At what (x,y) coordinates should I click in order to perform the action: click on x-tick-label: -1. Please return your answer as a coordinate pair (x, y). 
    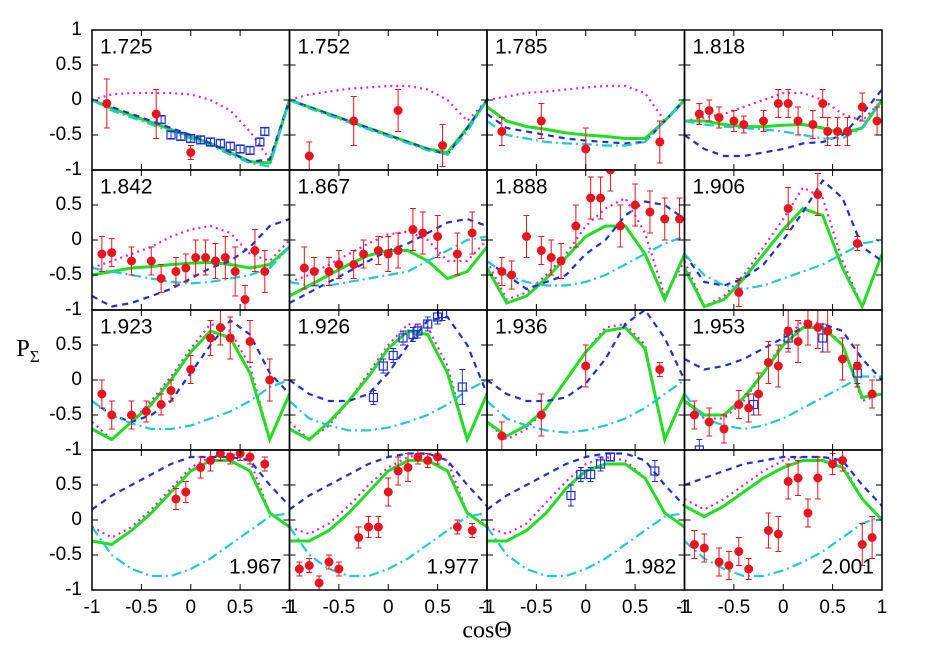
    Looking at the image, I should click on (92, 607).